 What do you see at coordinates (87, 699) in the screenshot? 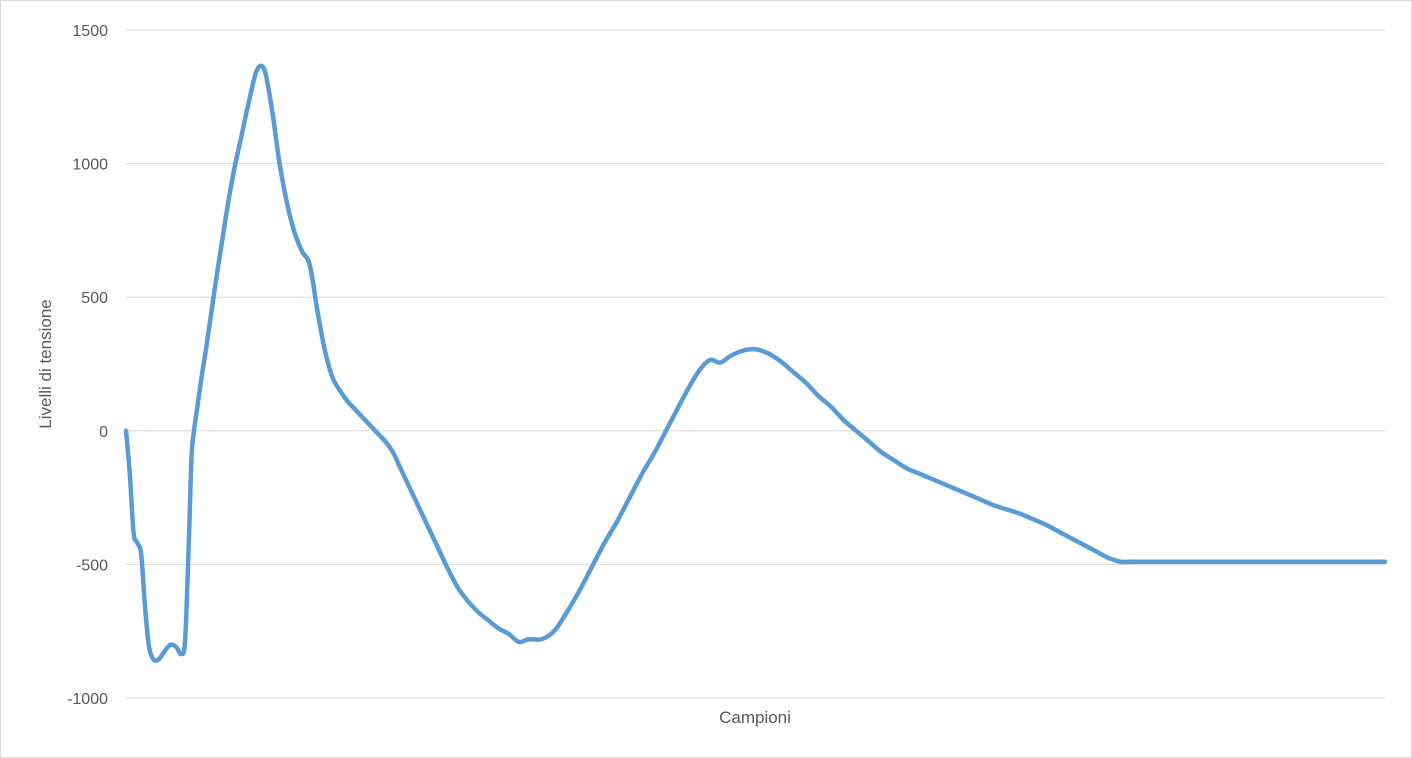
I see `y-tick-label: -1000` at bounding box center [87, 699].